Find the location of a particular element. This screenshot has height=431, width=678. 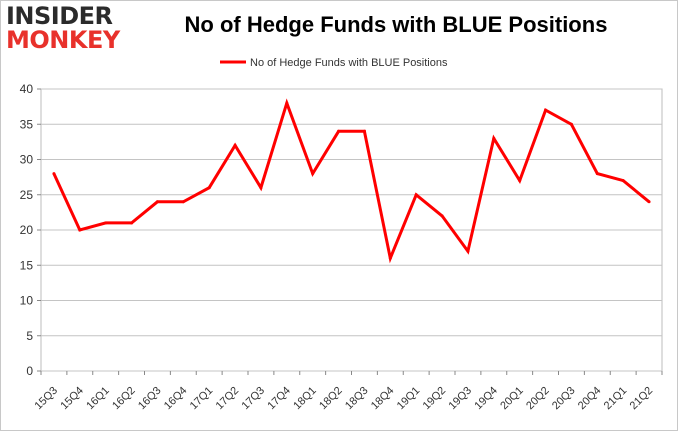

x-tick-label: 19Q1 is located at coordinates (409, 399).